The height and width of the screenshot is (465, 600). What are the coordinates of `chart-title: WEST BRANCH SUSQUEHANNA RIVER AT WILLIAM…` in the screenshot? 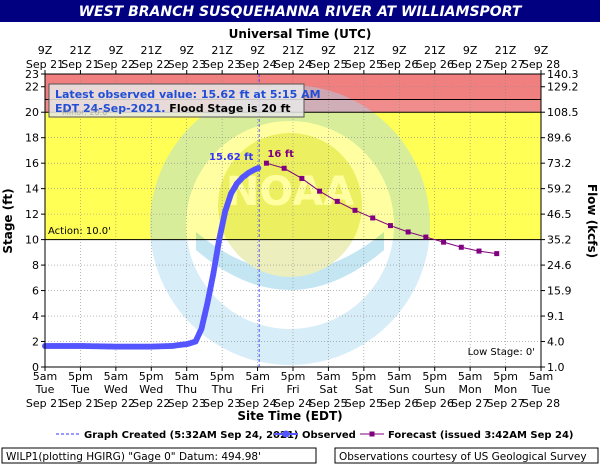 It's located at (301, 12).